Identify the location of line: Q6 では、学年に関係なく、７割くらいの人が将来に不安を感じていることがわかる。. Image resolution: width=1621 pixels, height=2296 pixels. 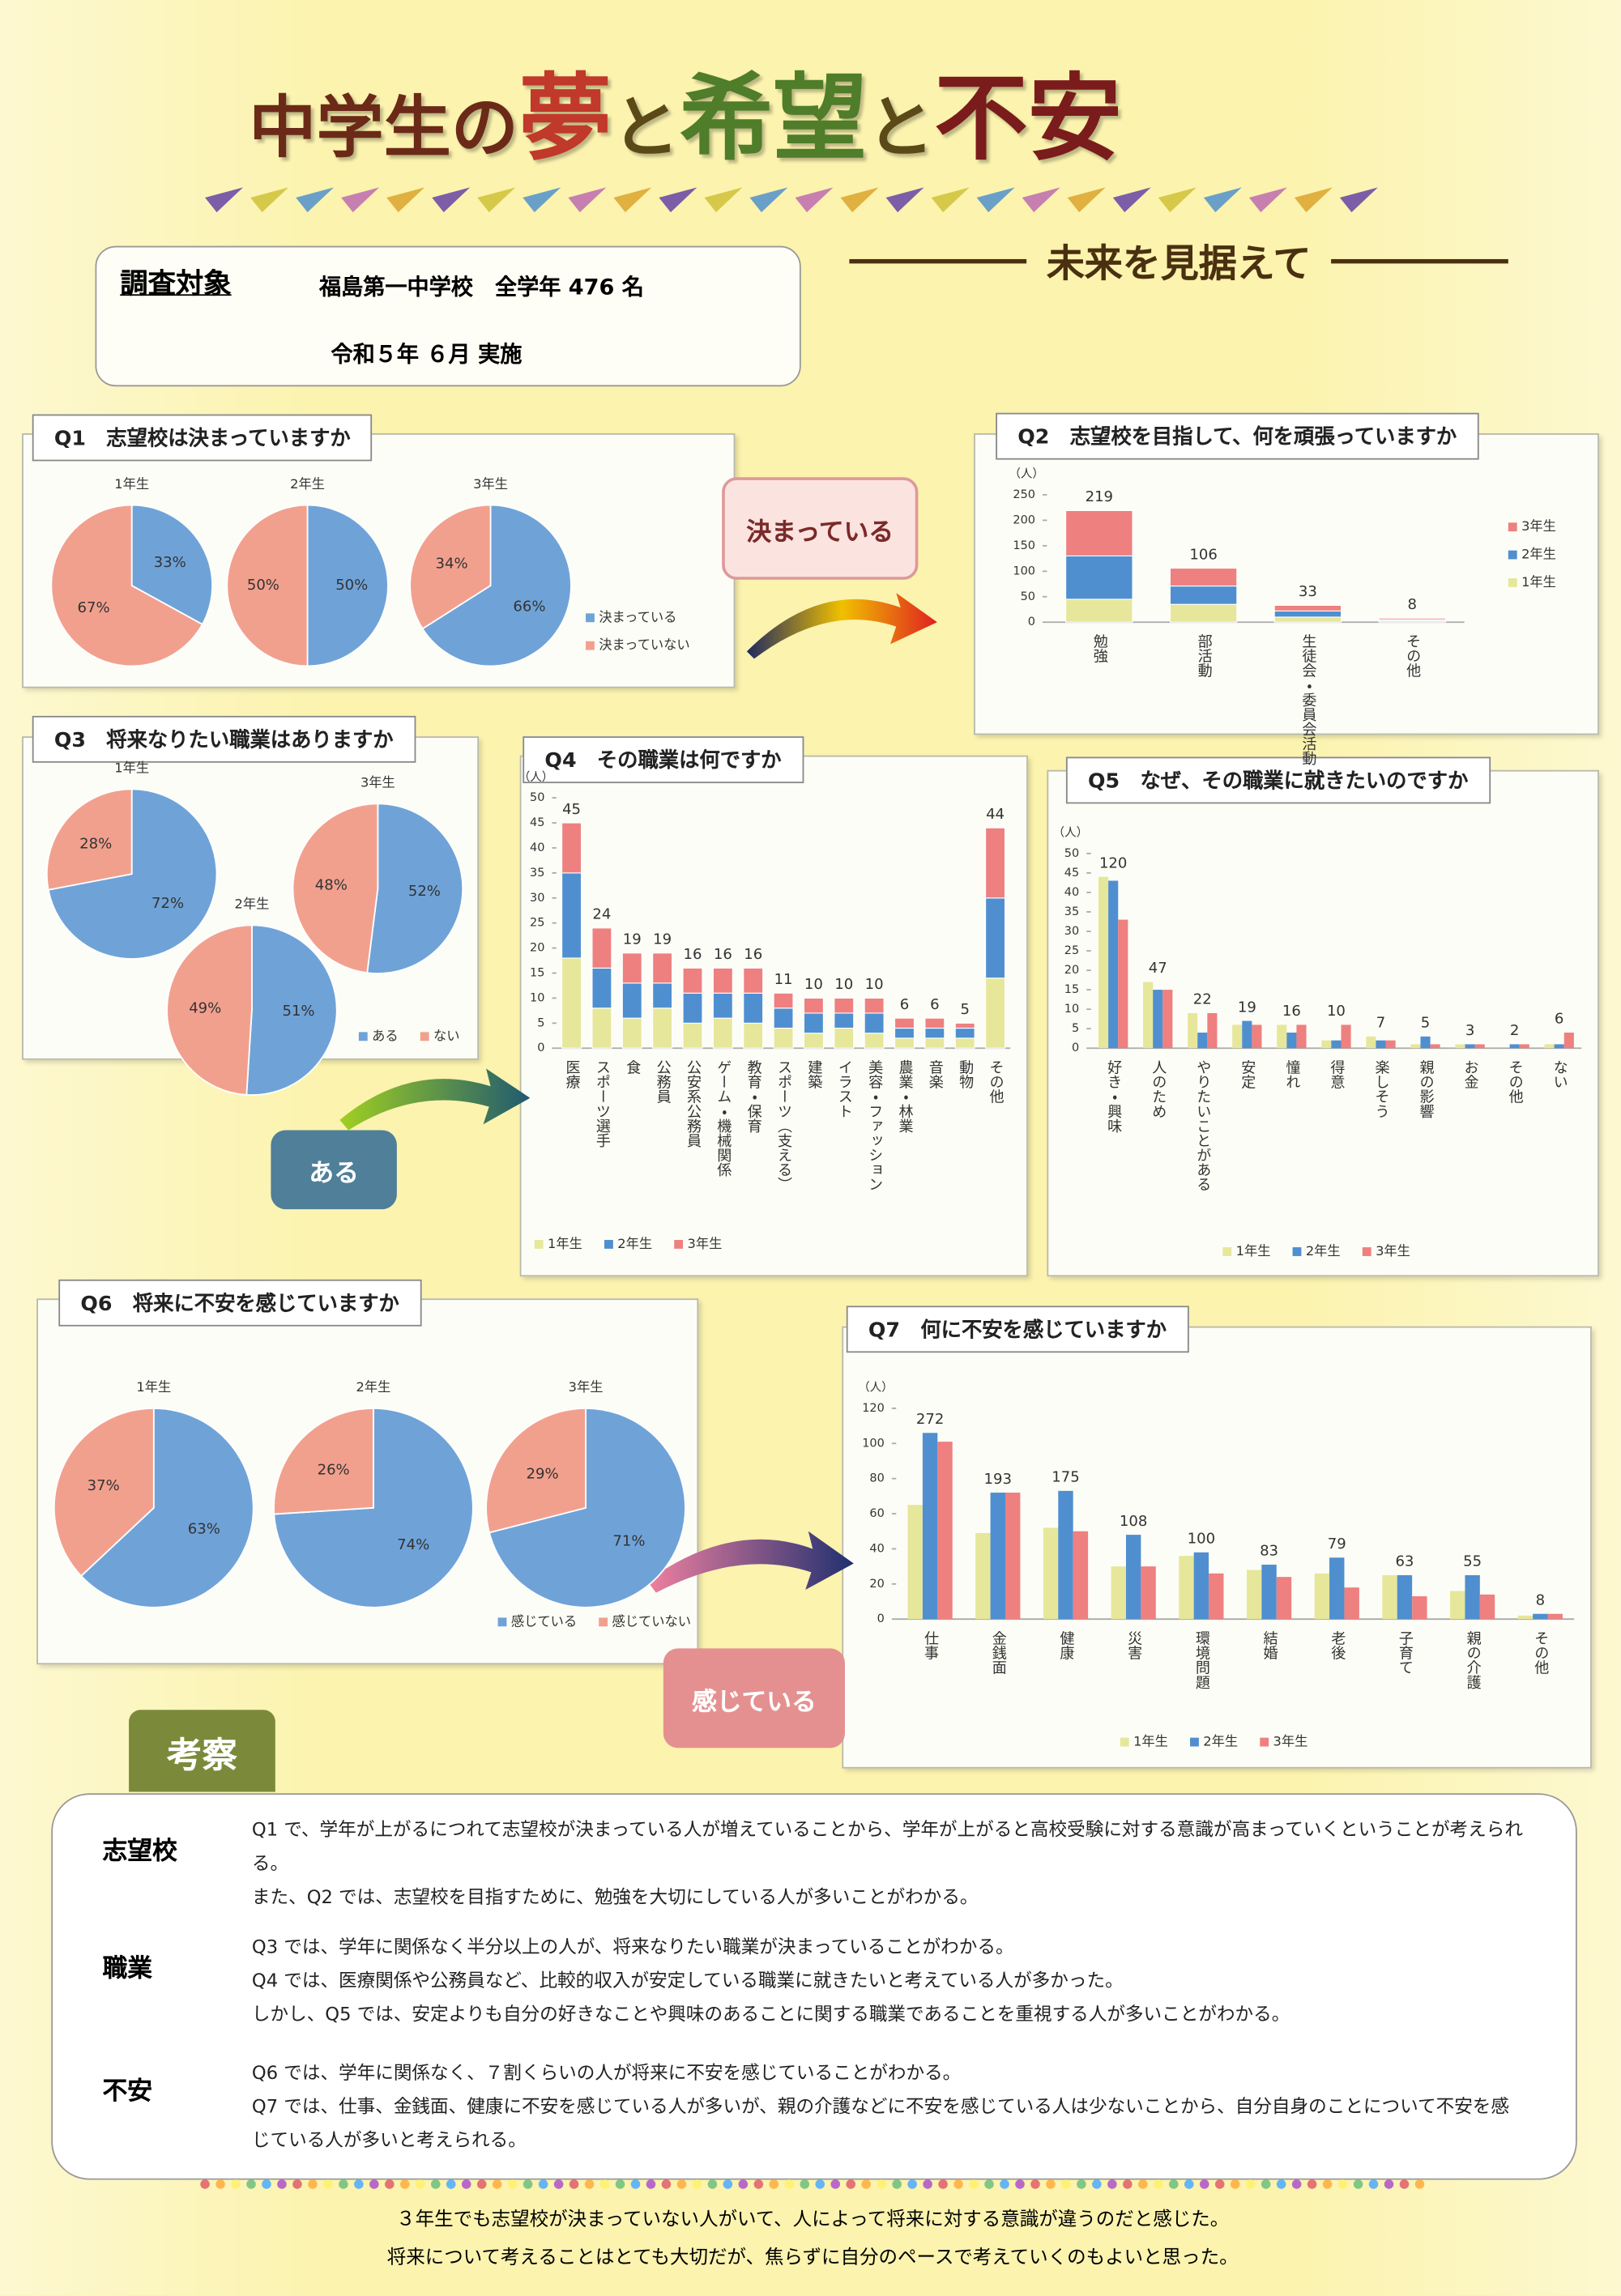
(606, 2073).